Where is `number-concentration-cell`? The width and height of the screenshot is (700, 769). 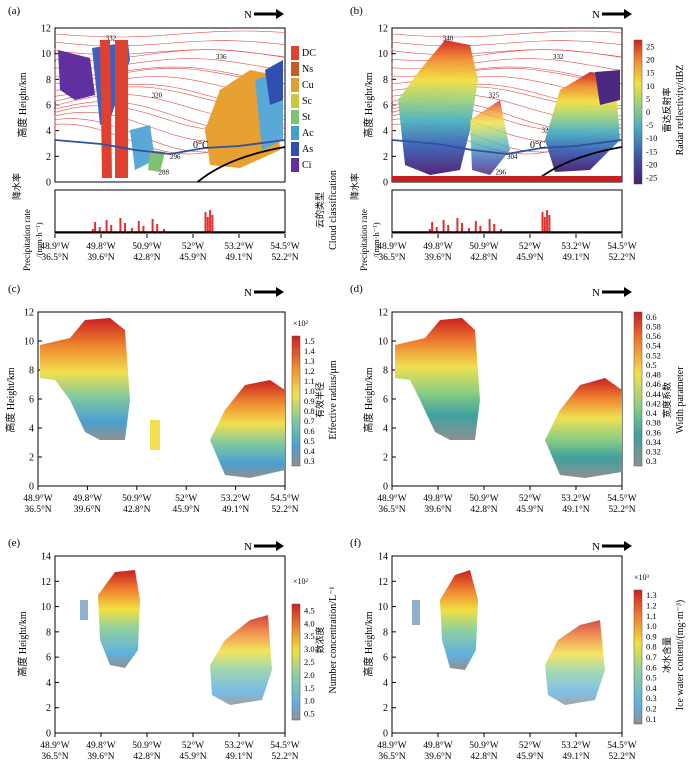 number-concentration-cell is located at coordinates (84, 610).